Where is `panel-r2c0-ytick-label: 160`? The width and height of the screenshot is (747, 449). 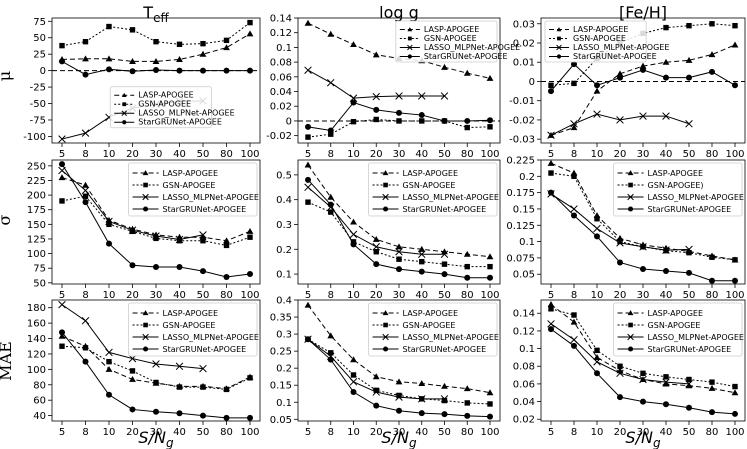 panel-r2c0-ytick-label: 160 is located at coordinates (36, 324).